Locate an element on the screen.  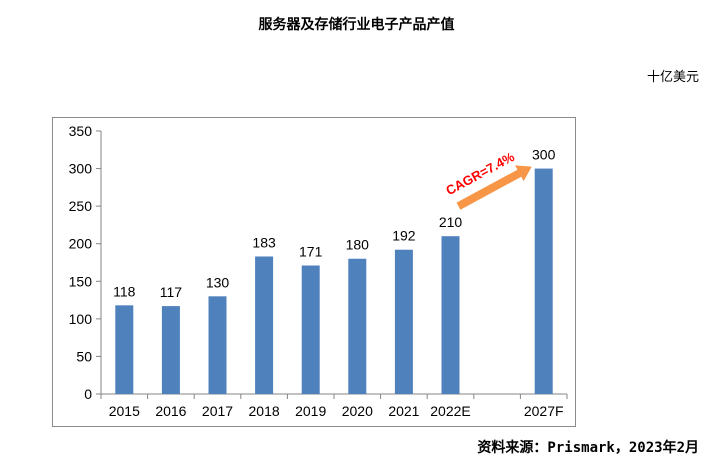
cagr-arrow-shape is located at coordinates (494, 187).